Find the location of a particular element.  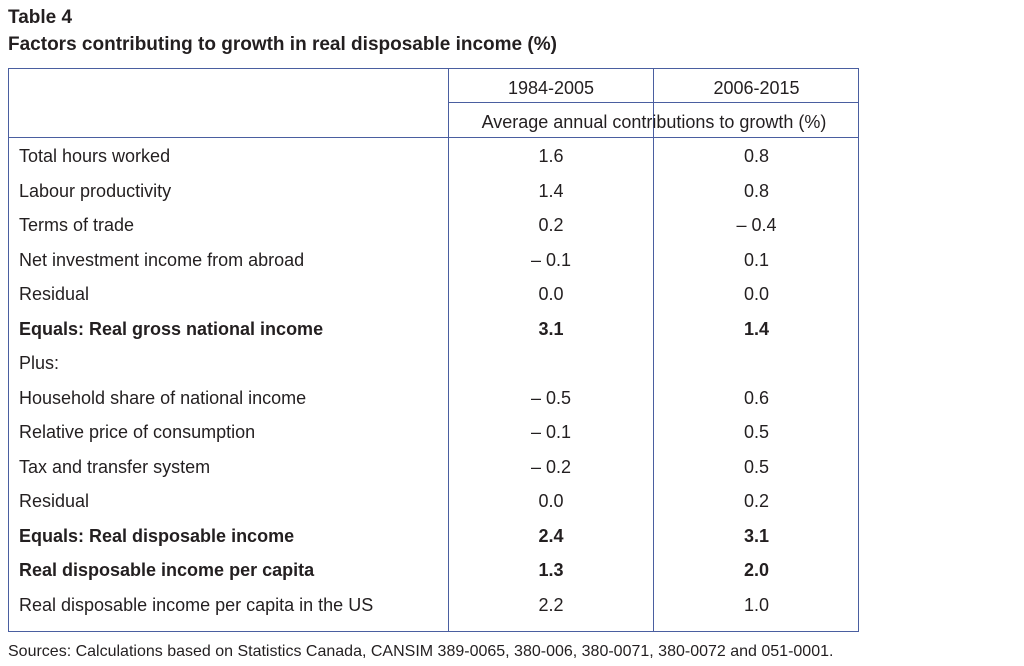

table-row: Total hours worked 1.6 0.8 is located at coordinates (433, 156).